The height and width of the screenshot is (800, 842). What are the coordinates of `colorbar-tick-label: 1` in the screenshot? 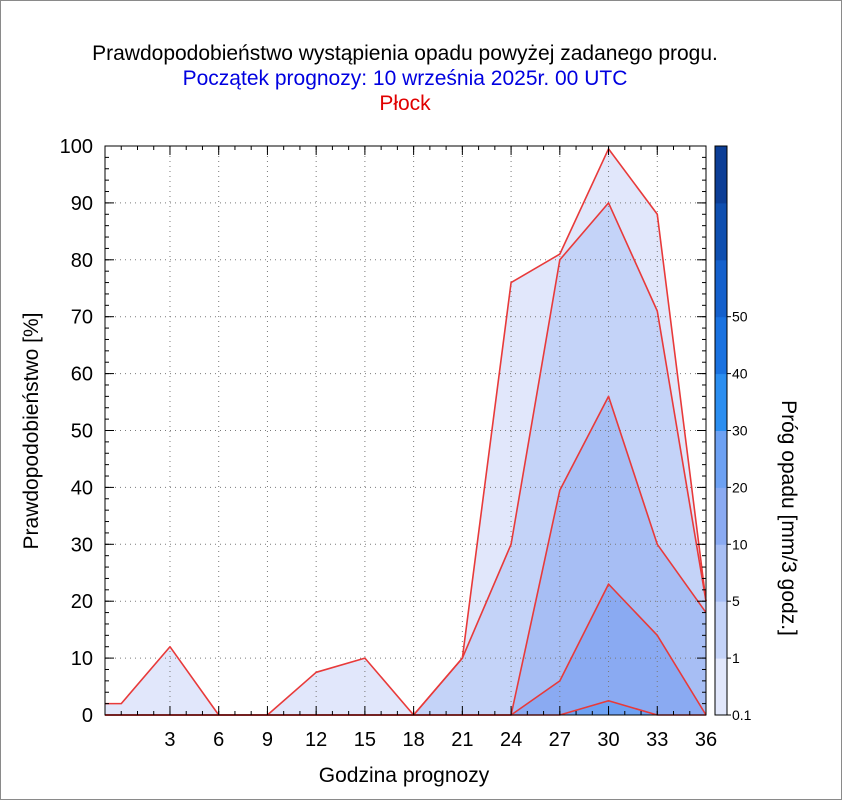 It's located at (736, 658).